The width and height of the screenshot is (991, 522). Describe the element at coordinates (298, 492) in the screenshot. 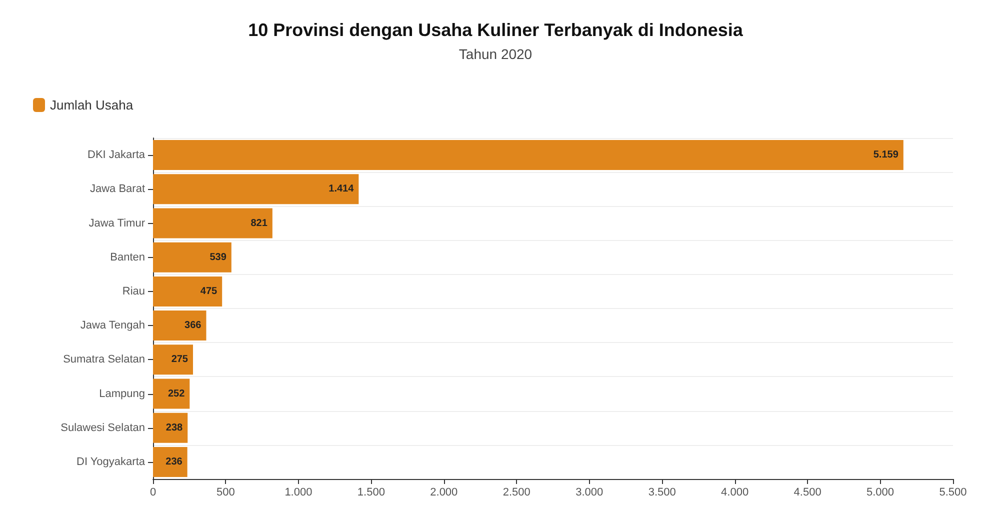

I see `x-tick-label: 1.000` at that location.